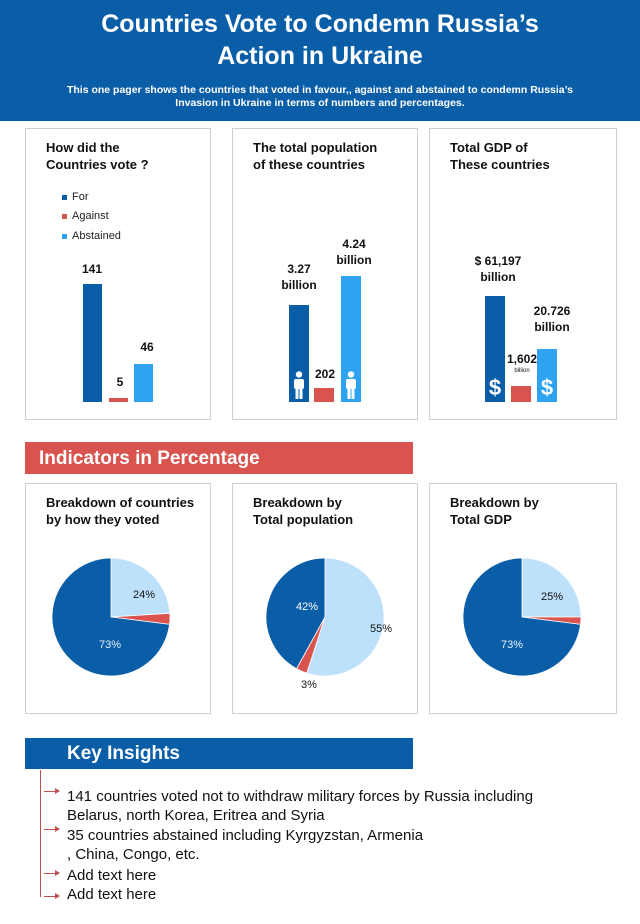  What do you see at coordinates (494, 502) in the screenshot?
I see `pie-gdp-title-line-1: Breakdown by` at bounding box center [494, 502].